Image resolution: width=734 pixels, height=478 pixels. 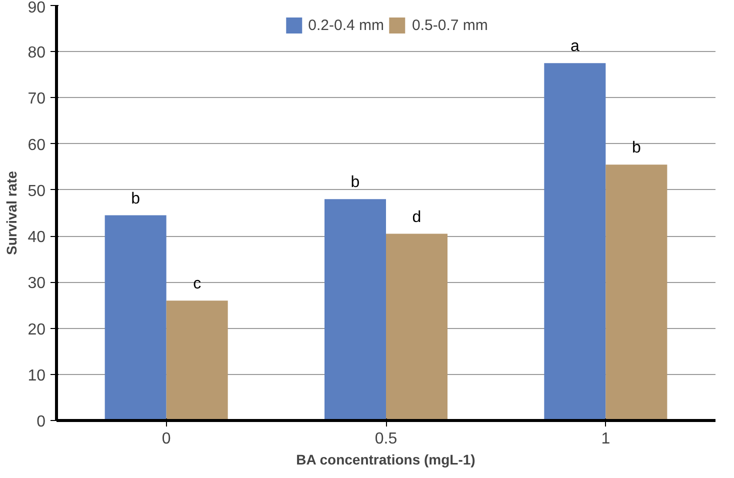 What do you see at coordinates (41, 422) in the screenshot?
I see `y-tick-label: 0` at bounding box center [41, 422].